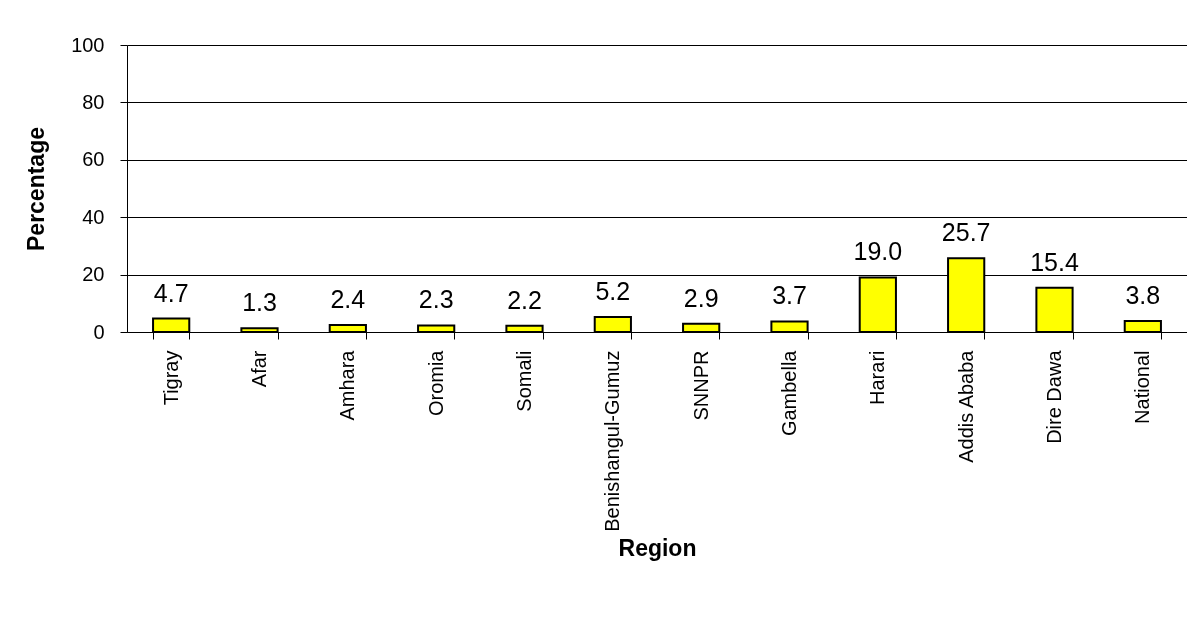 This screenshot has height=624, width=1187. I want to click on y-tick-label: 0, so click(99, 331).